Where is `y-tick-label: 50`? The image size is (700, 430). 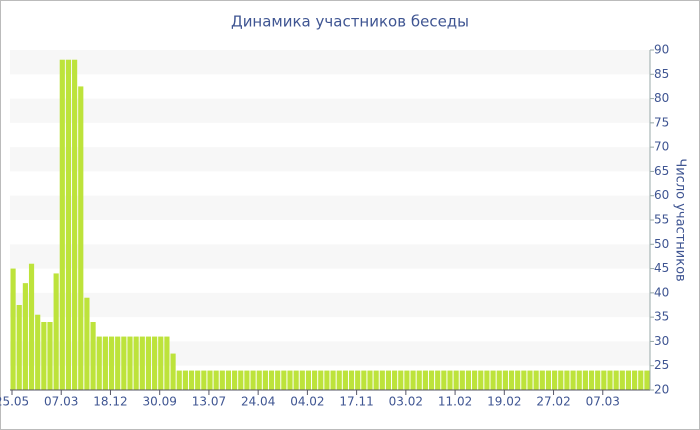 y-tick-label: 50 is located at coordinates (661, 244).